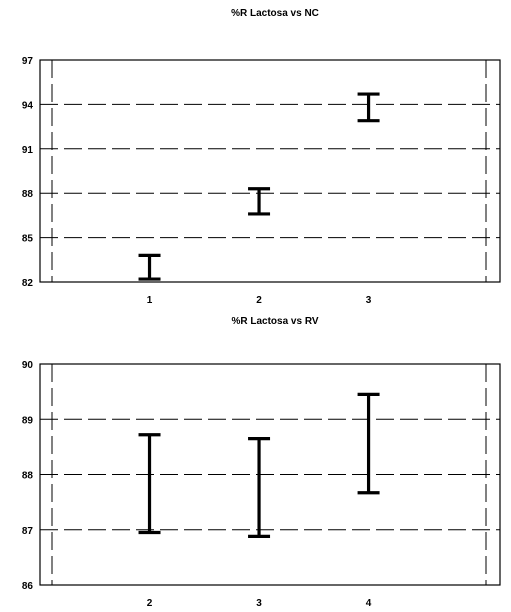 The width and height of the screenshot is (511, 612). Describe the element at coordinates (28, 531) in the screenshot. I see `y-tick-label: 87` at that location.